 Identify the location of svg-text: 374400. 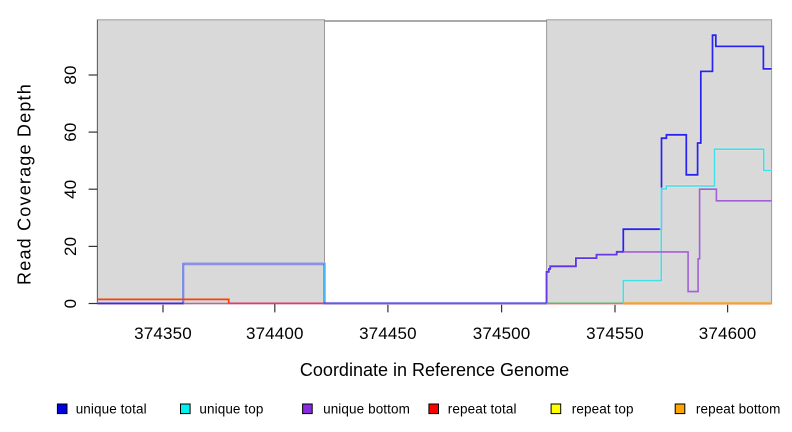
(275, 333).